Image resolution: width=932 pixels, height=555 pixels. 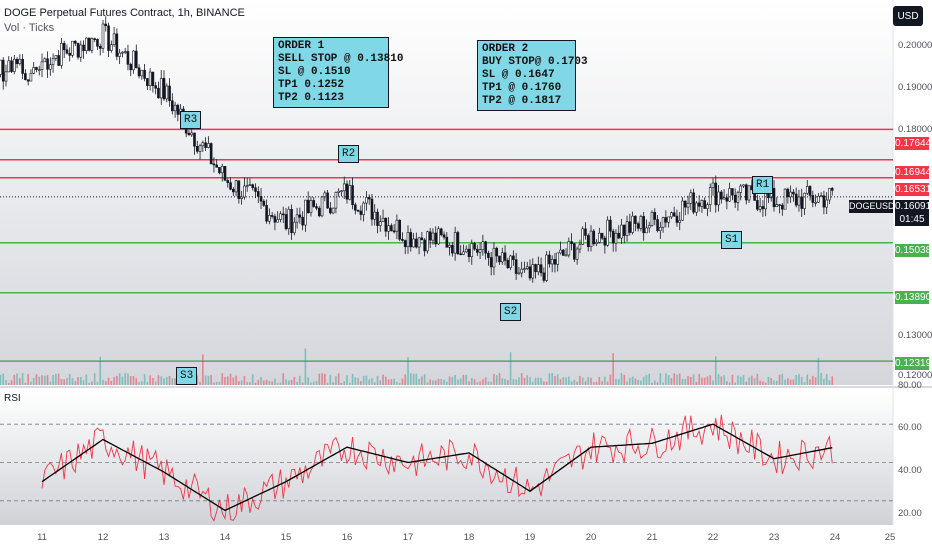 What do you see at coordinates (530, 537) in the screenshot?
I see `time-tick: 19` at bounding box center [530, 537].